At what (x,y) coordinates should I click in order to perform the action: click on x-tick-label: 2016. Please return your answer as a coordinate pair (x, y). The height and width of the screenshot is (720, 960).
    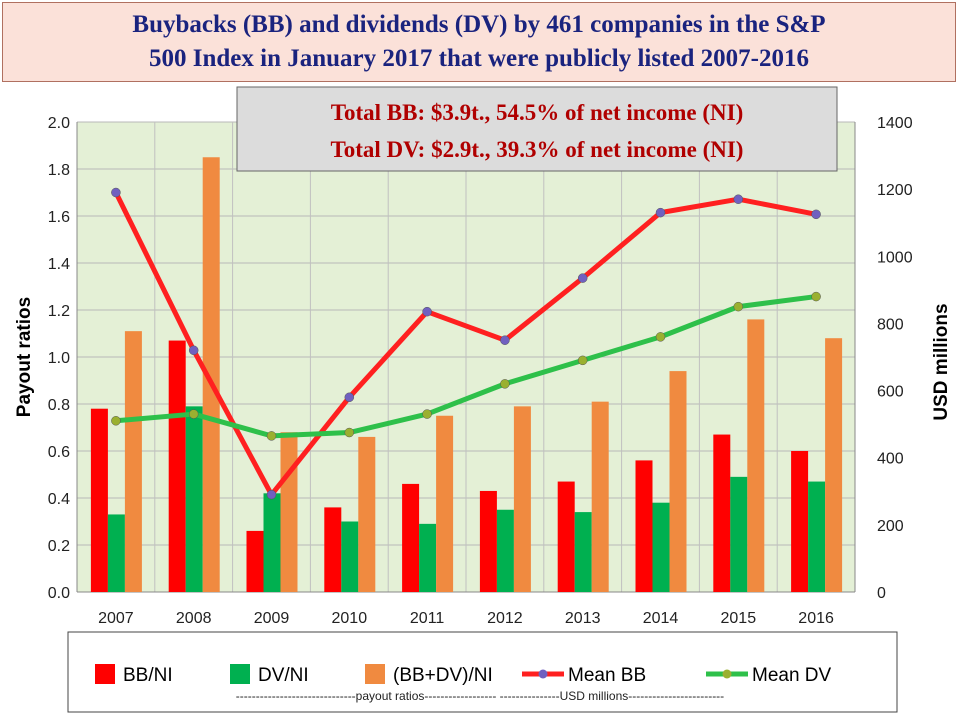
    Looking at the image, I should click on (816, 618).